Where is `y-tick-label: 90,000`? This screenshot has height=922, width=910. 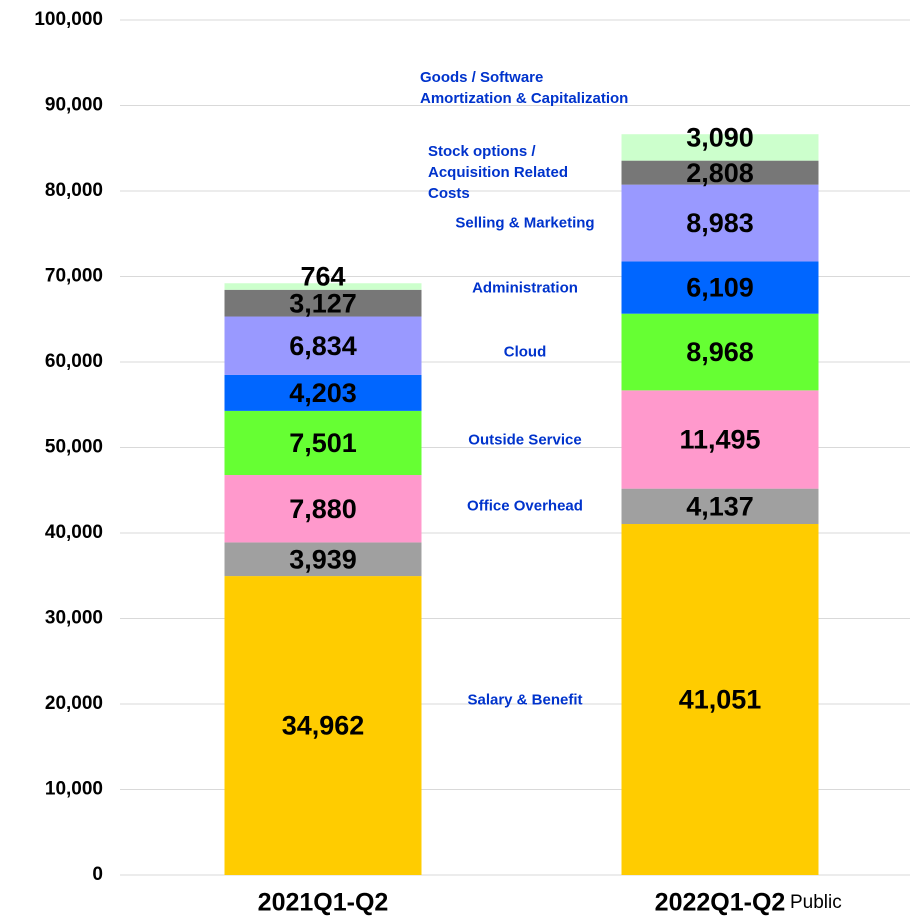 y-tick-label: 90,000 is located at coordinates (74, 105).